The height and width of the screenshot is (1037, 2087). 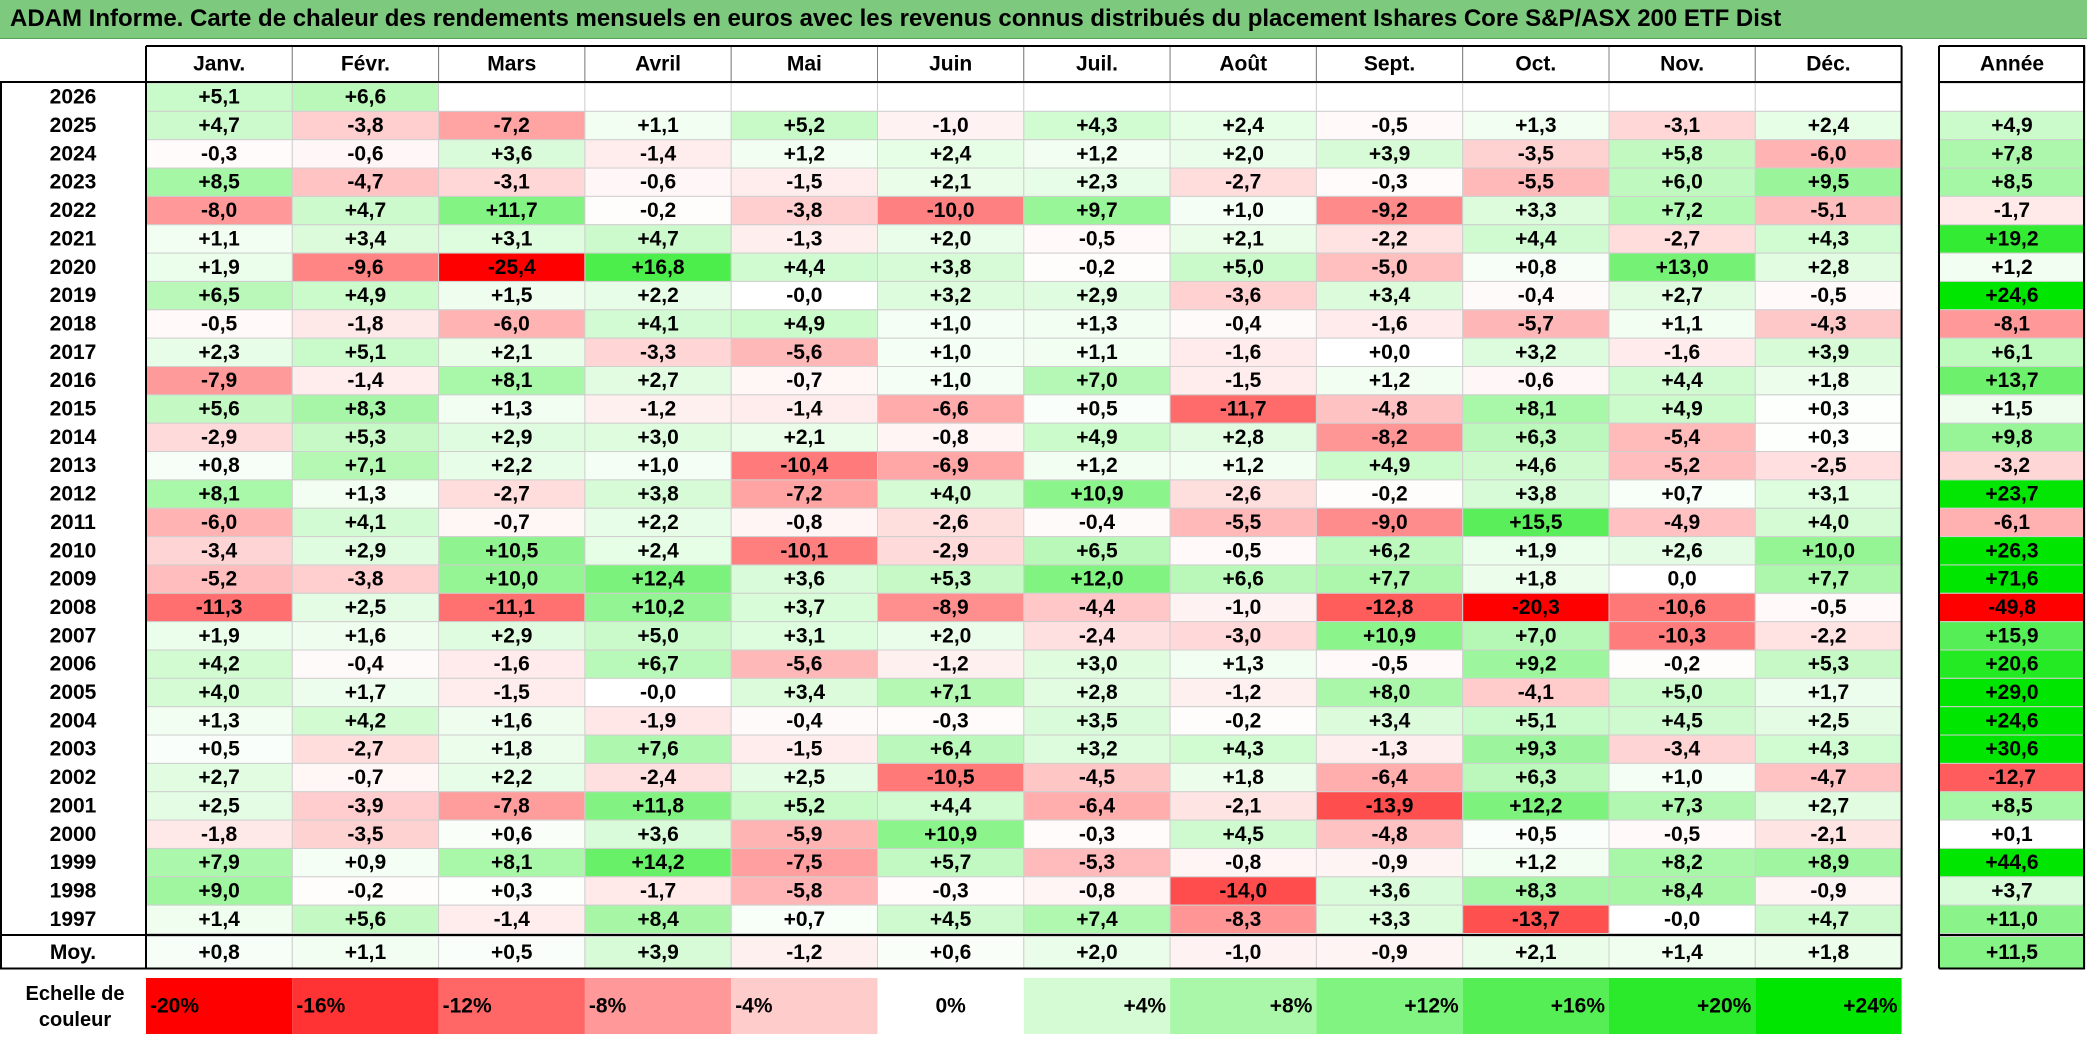 I want to click on heatmap-cell-value: +2,8, so click(x=1244, y=437).